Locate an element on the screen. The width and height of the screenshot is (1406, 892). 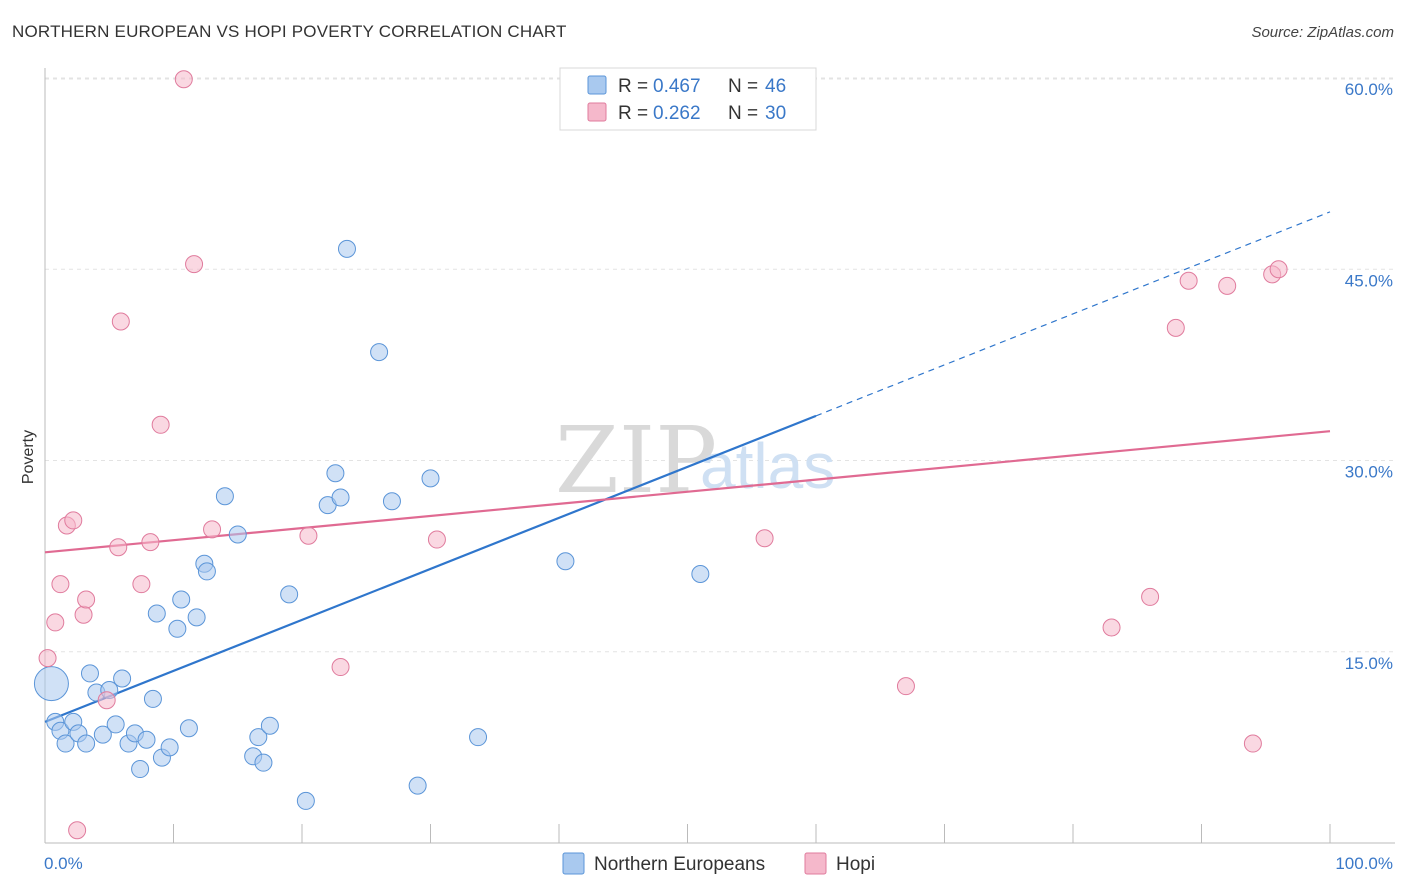
watermark: ZIP atlas is located at coordinates (695, 460).